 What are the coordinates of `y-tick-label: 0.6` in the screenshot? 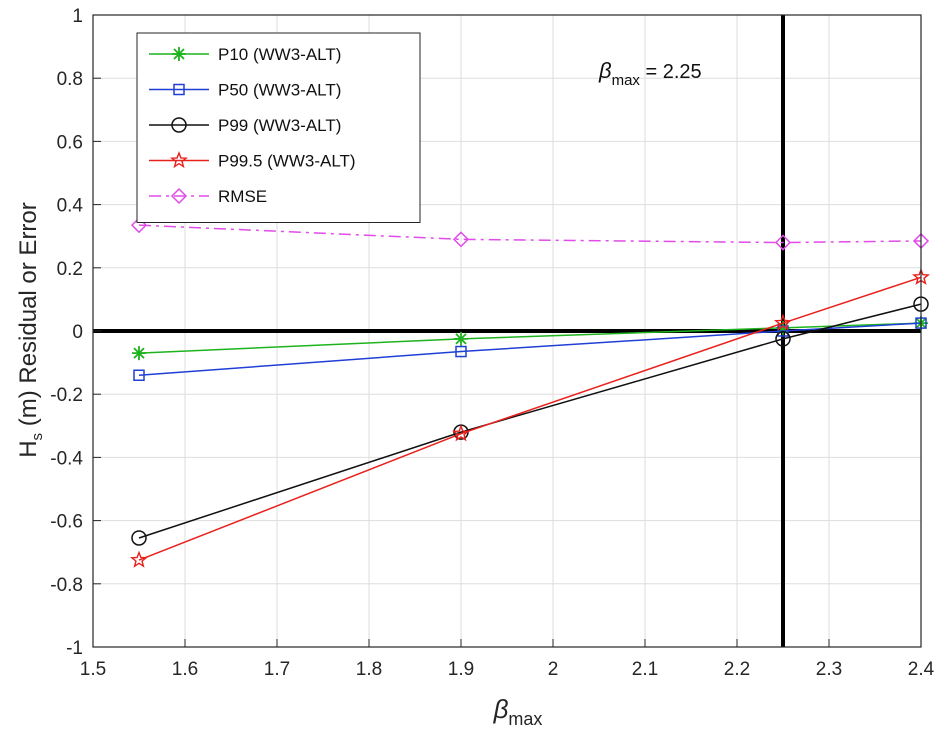 It's located at (70, 142).